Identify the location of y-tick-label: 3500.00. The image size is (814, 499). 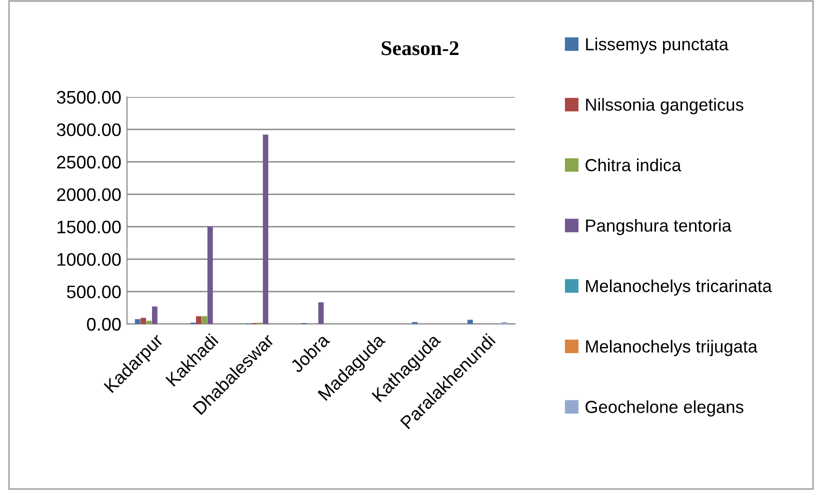
(88, 97).